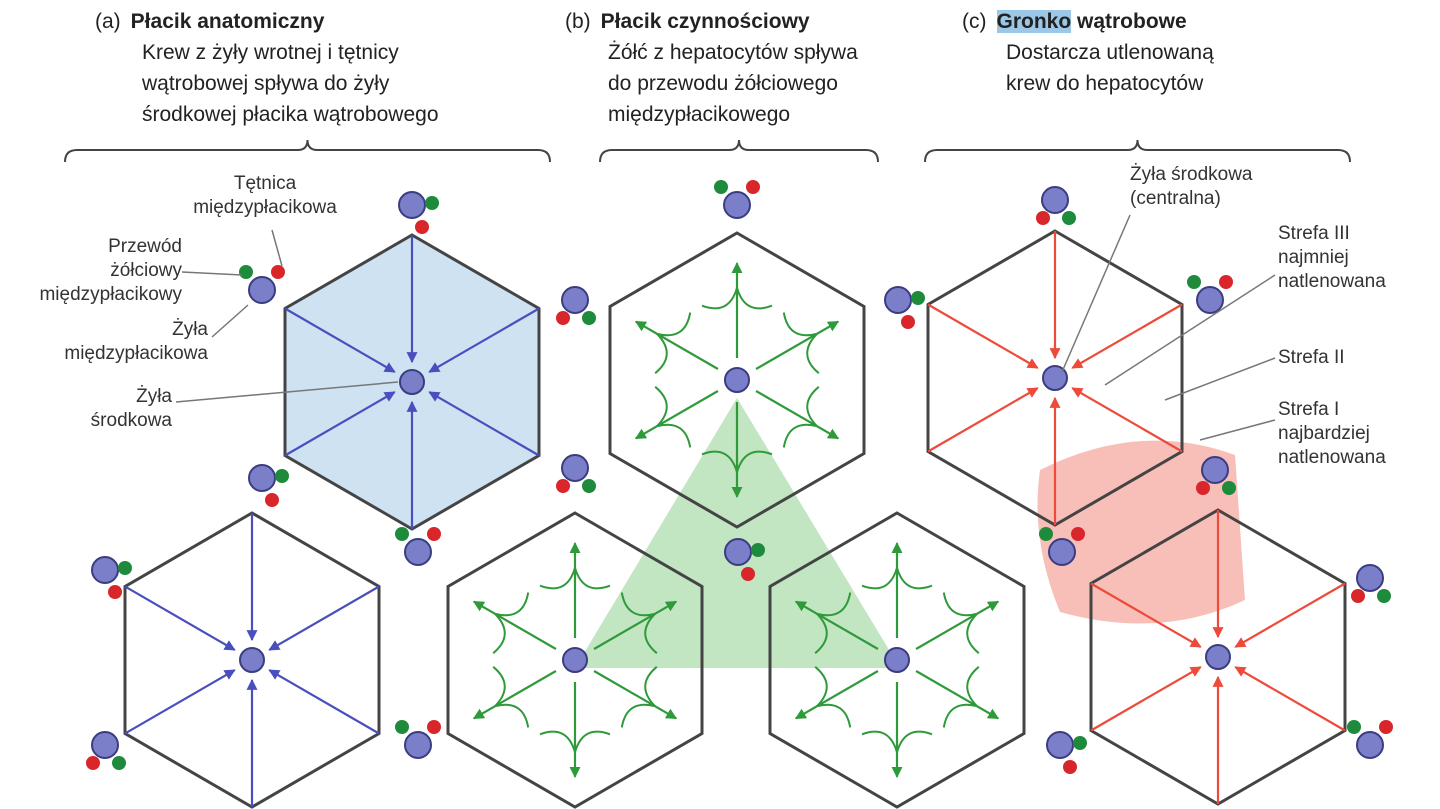 The image size is (1440, 809). Describe the element at coordinates (1034, 21) in the screenshot. I see `panel-c-title-highlight: Gronko` at that location.